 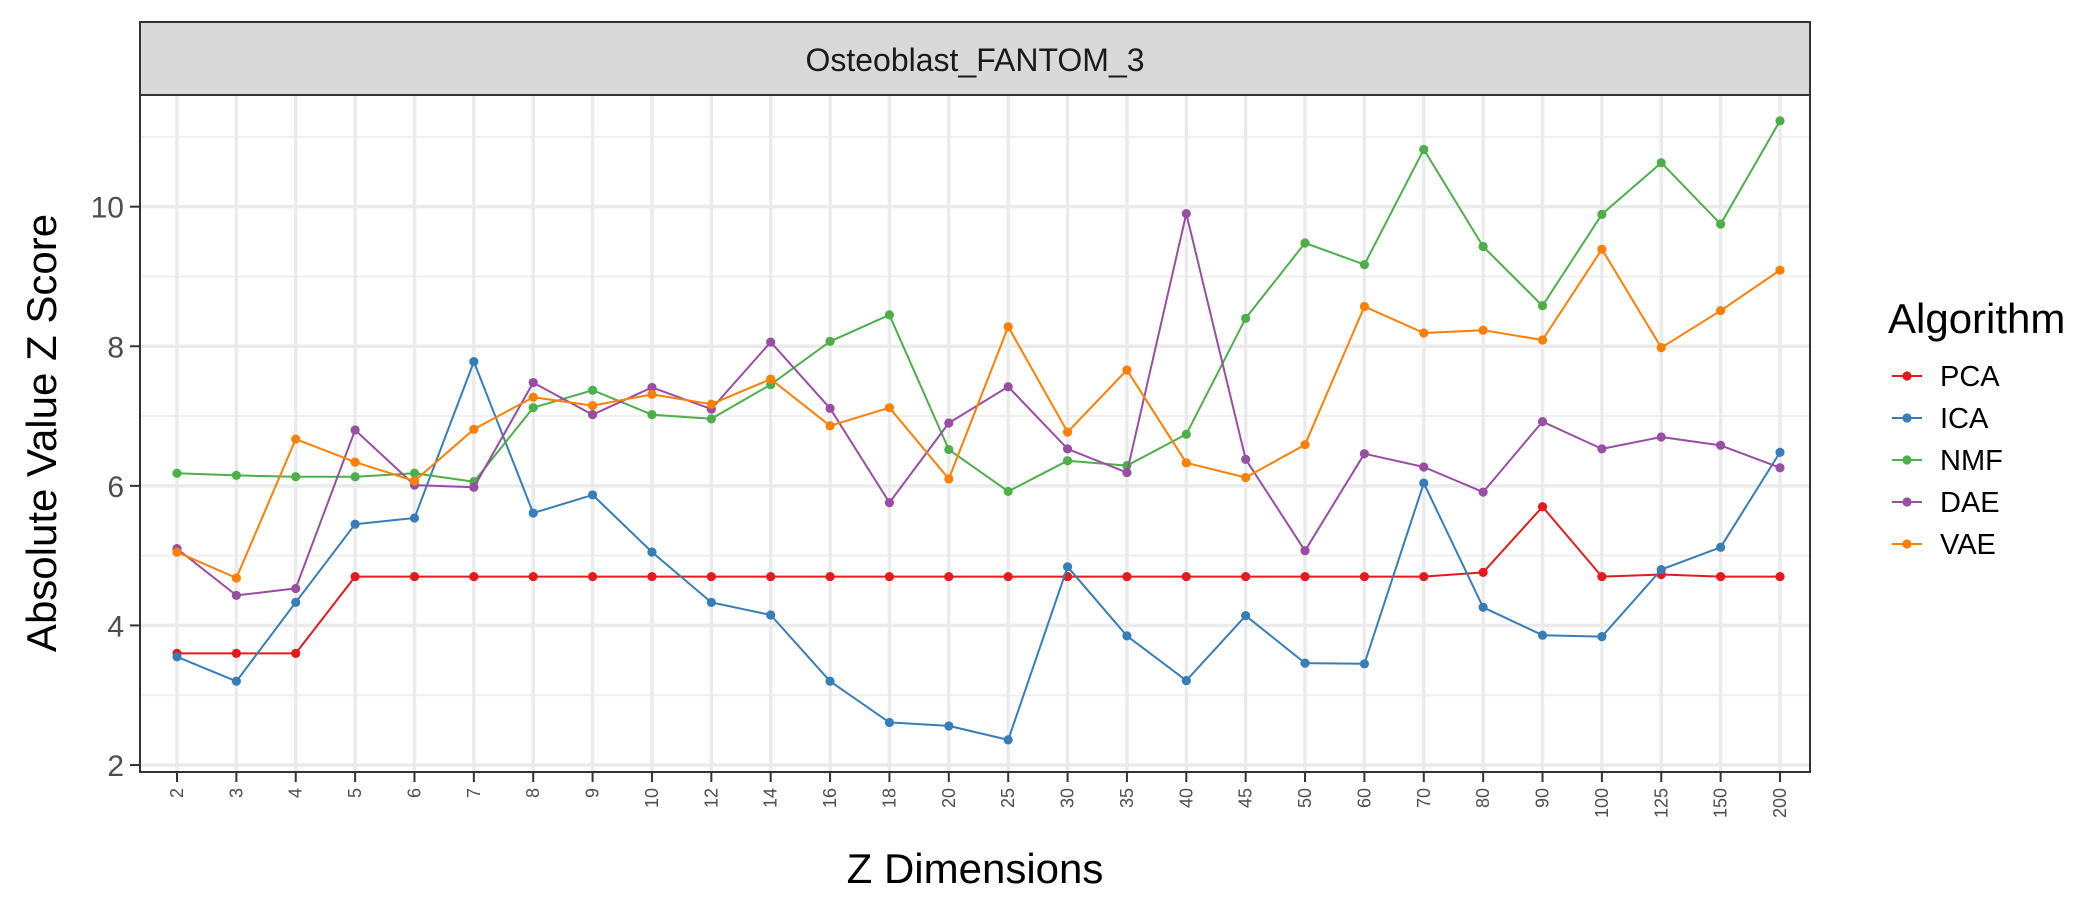 What do you see at coordinates (236, 793) in the screenshot?
I see `x-tick-label: 3` at bounding box center [236, 793].